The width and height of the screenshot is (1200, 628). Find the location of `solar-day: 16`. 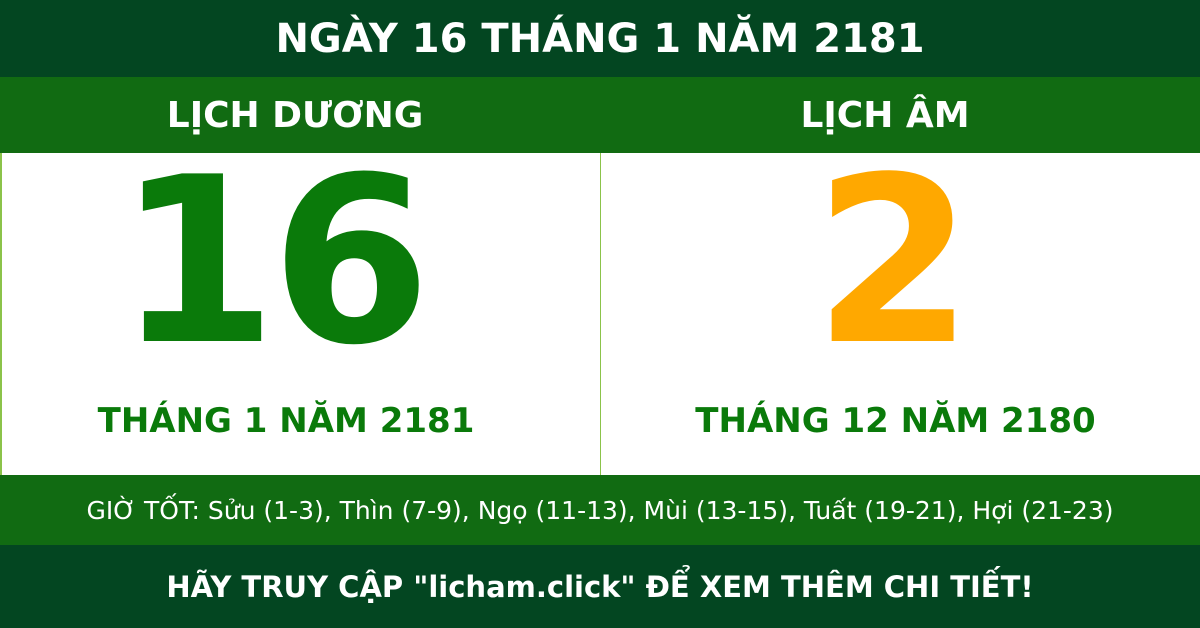

solar-day: 16 is located at coordinates (273, 262).